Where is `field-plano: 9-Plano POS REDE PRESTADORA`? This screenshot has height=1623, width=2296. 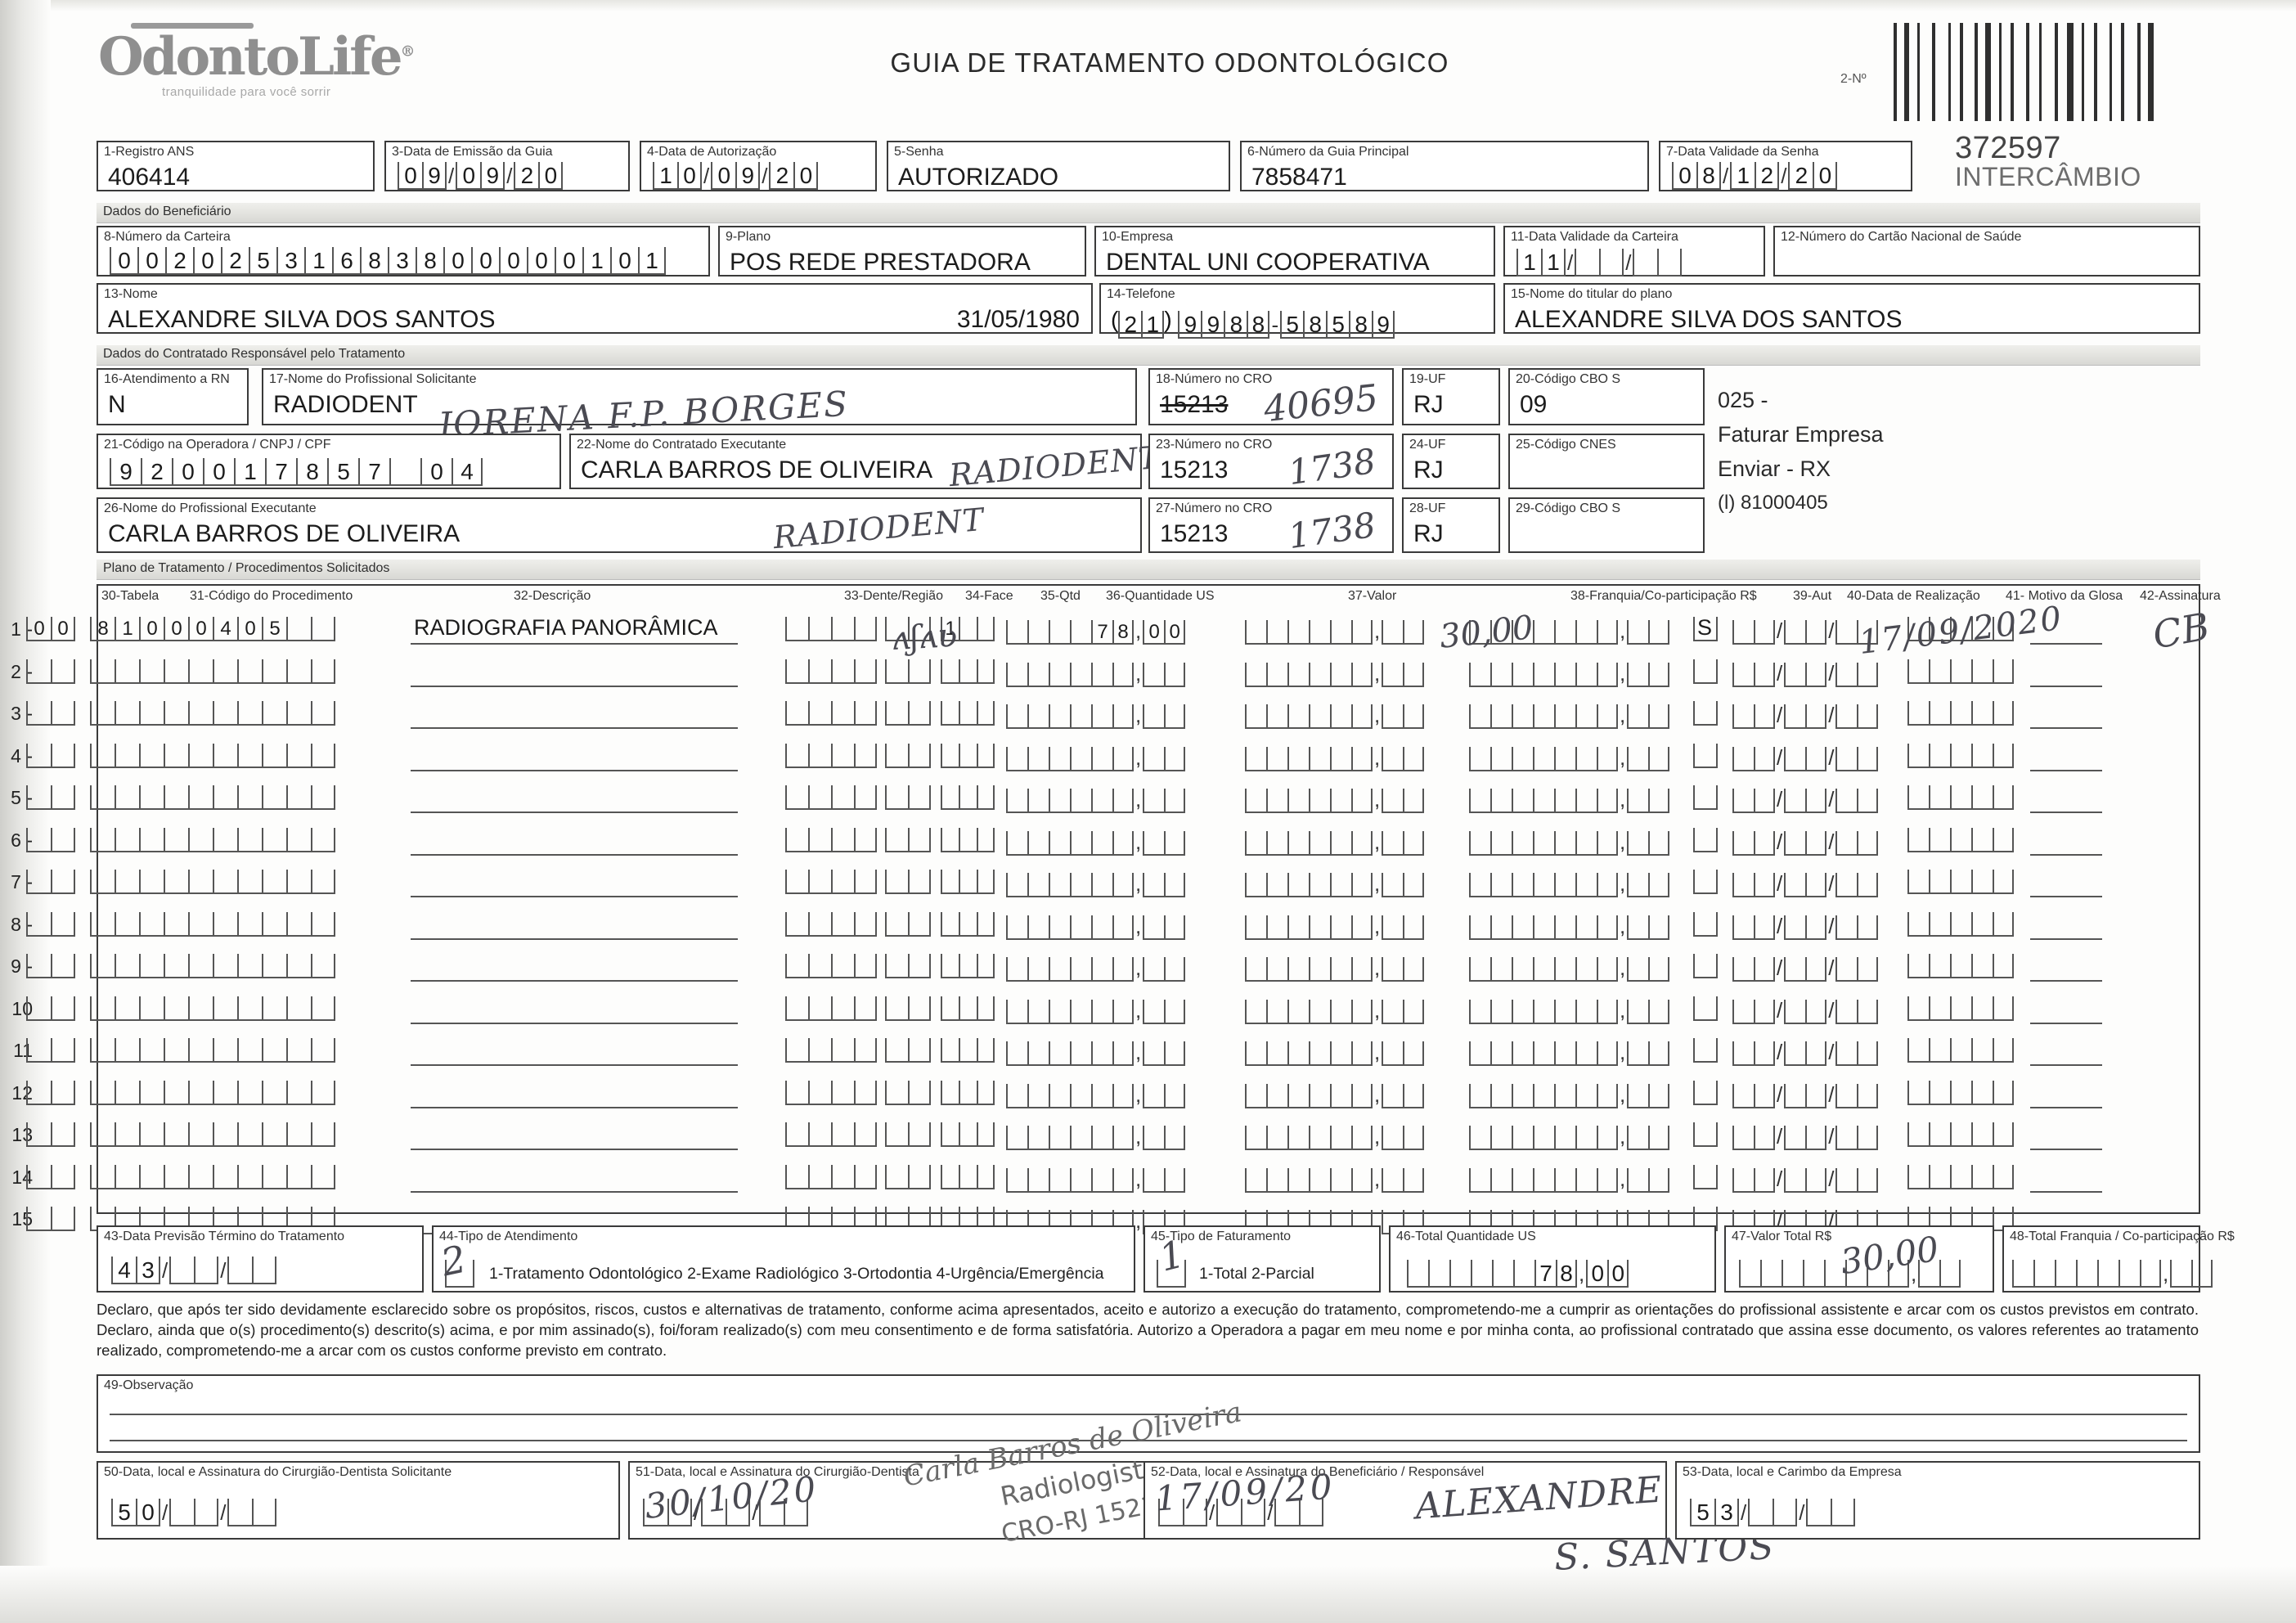
field-plano: 9-Plano POS REDE PRESTADORA is located at coordinates (902, 251).